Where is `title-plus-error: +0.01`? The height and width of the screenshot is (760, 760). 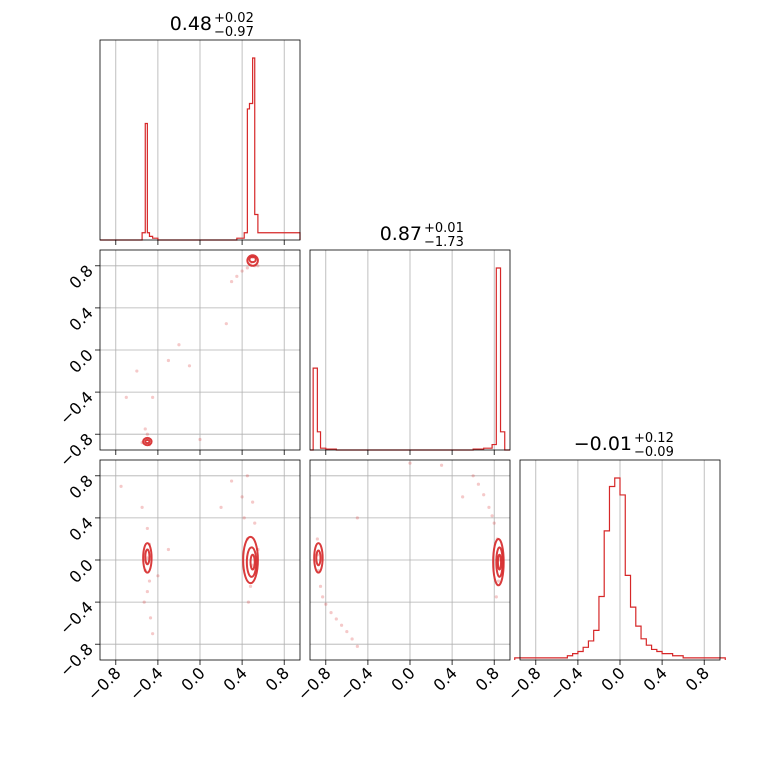
title-plus-error: +0.01 is located at coordinates (444, 228).